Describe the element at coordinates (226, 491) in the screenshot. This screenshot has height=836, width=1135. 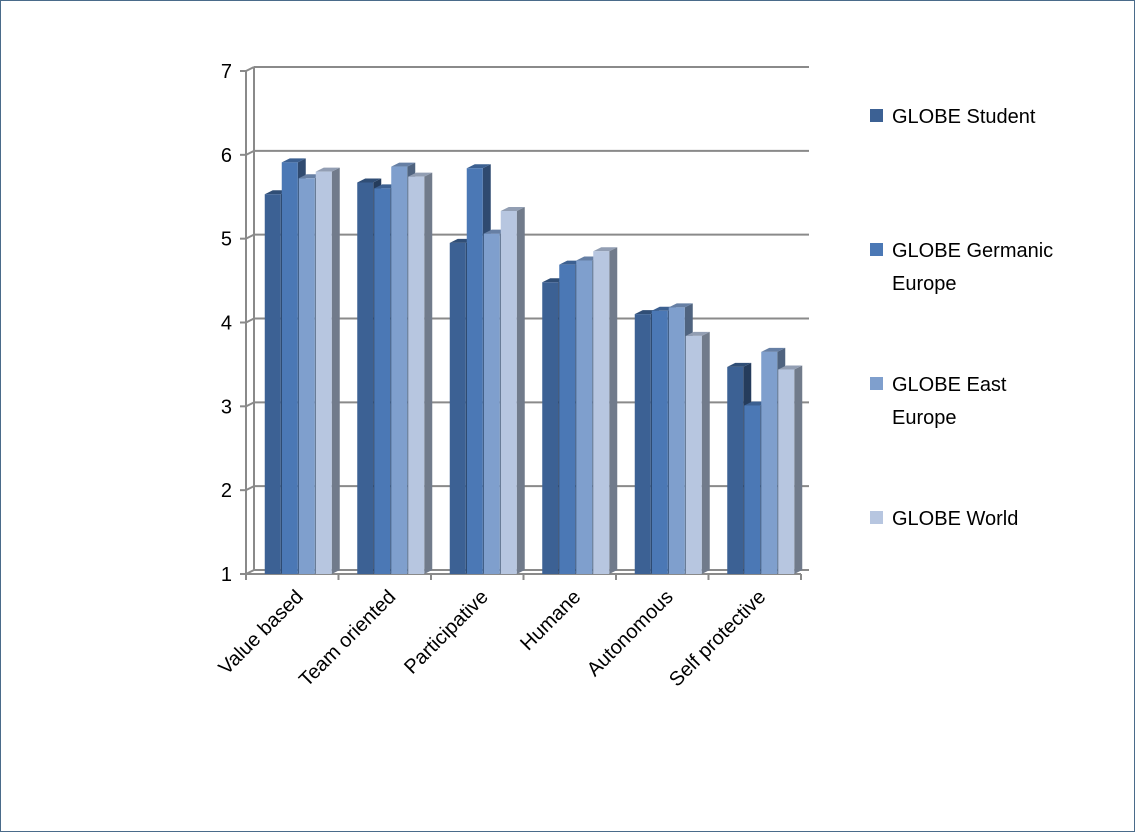
I see `y-tick-label: 2` at that location.